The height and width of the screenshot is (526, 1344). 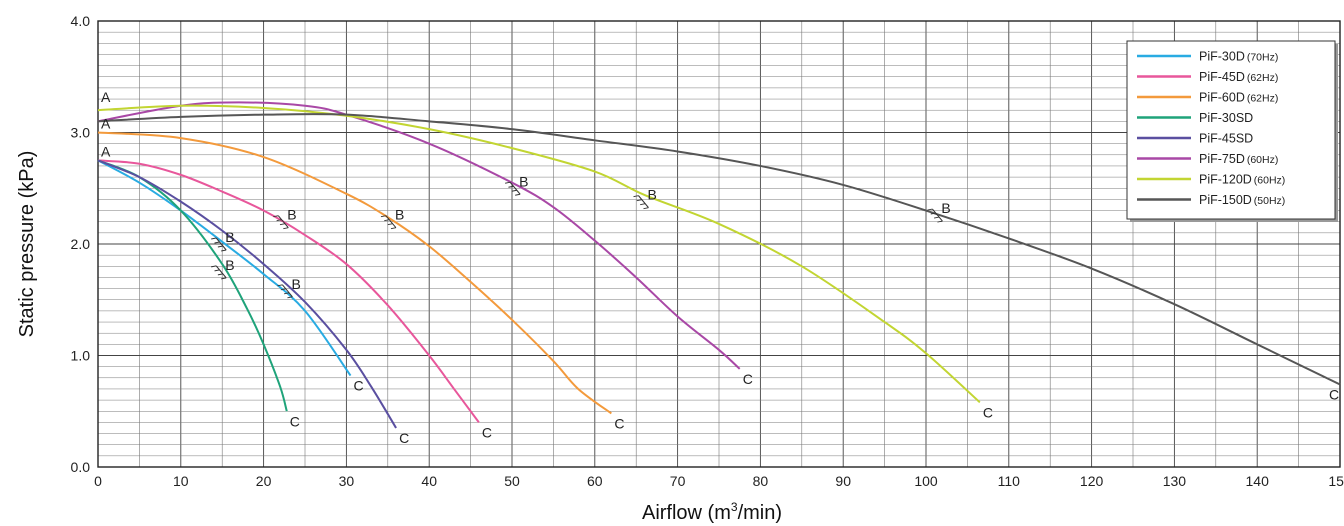 What do you see at coordinates (81, 244) in the screenshot?
I see `y-tick-label: 2.0` at bounding box center [81, 244].